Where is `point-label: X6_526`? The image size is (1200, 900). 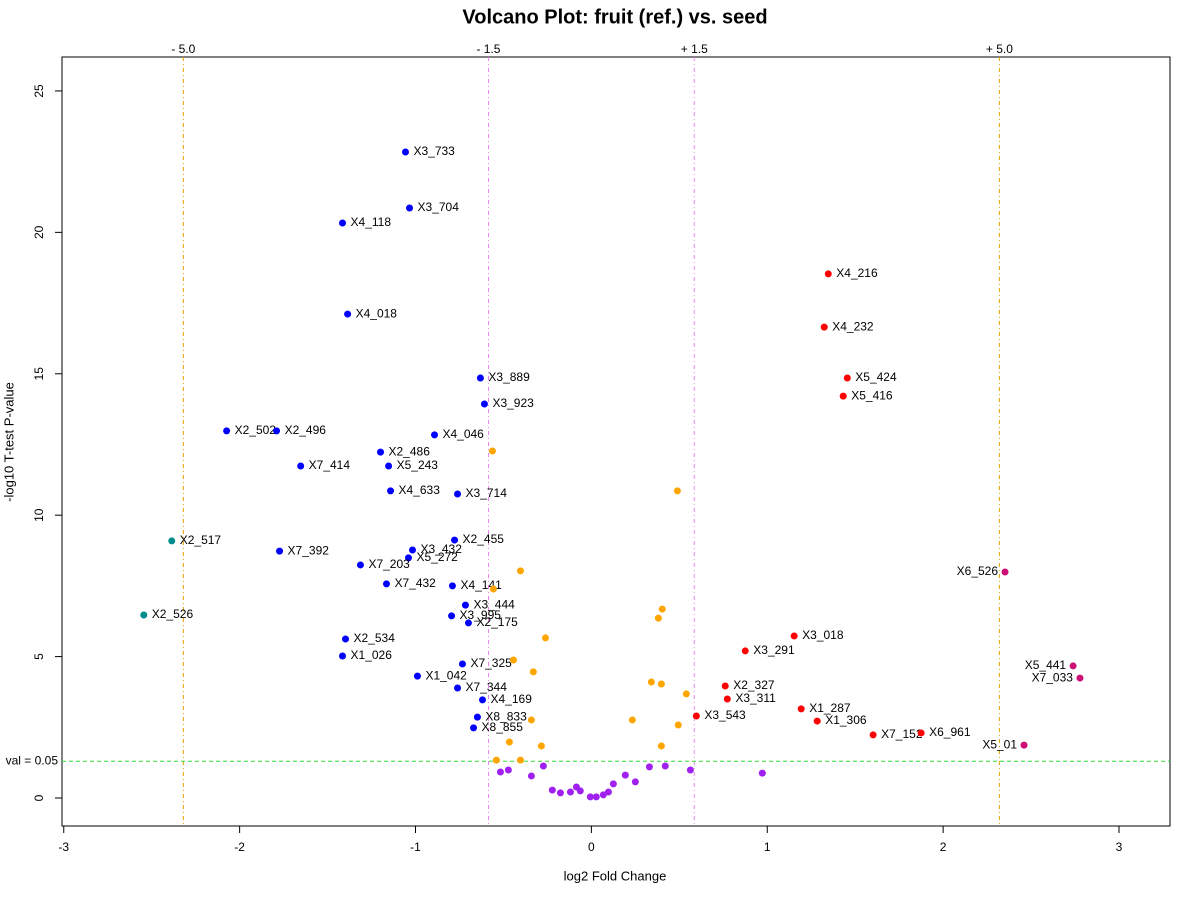
point-label: X6_526 is located at coordinates (978, 571).